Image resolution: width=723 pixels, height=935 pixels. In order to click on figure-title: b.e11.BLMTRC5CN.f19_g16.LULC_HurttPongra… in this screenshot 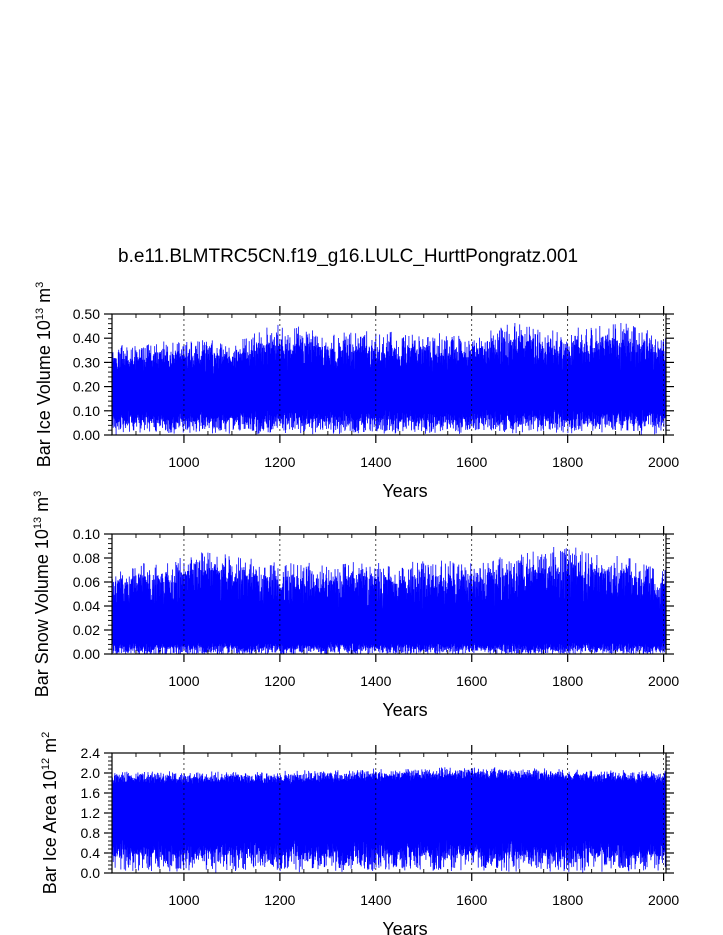, I will do `click(348, 256)`.